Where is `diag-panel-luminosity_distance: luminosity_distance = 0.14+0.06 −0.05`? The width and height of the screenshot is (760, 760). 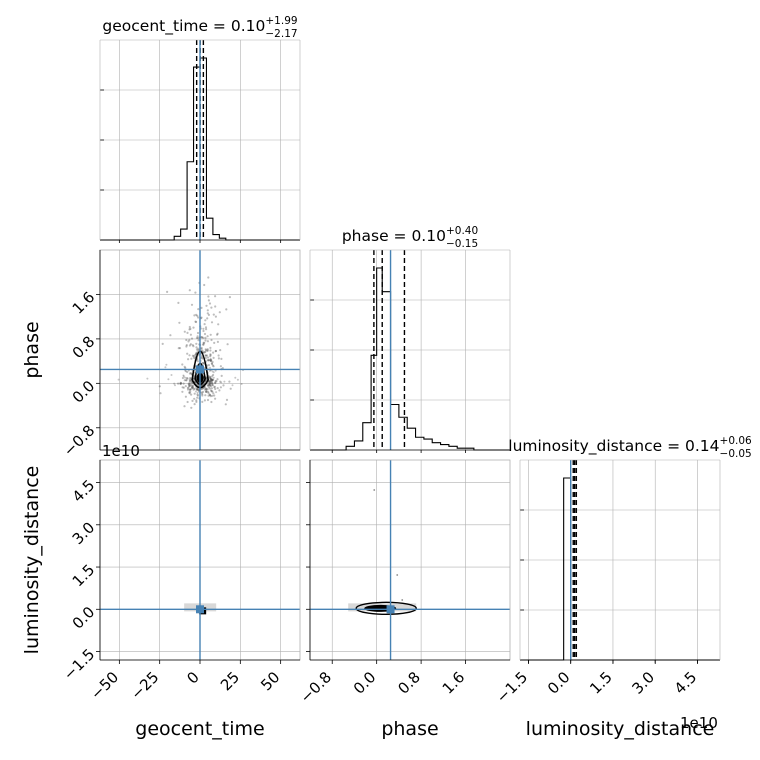
diag-panel-luminosity_distance: luminosity_distance = 0.14+0.06 −0.05 is located at coordinates (630, 549).